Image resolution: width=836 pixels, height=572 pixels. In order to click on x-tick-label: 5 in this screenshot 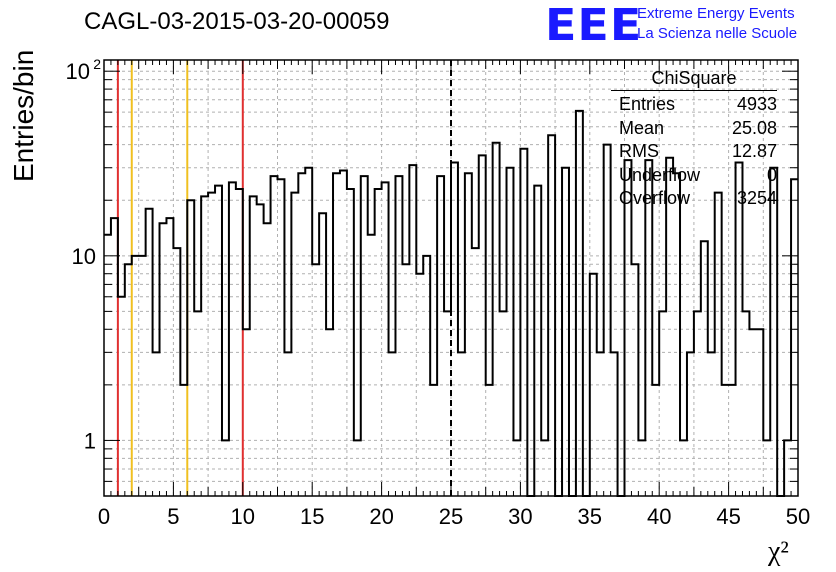, I will do `click(173, 516)`.